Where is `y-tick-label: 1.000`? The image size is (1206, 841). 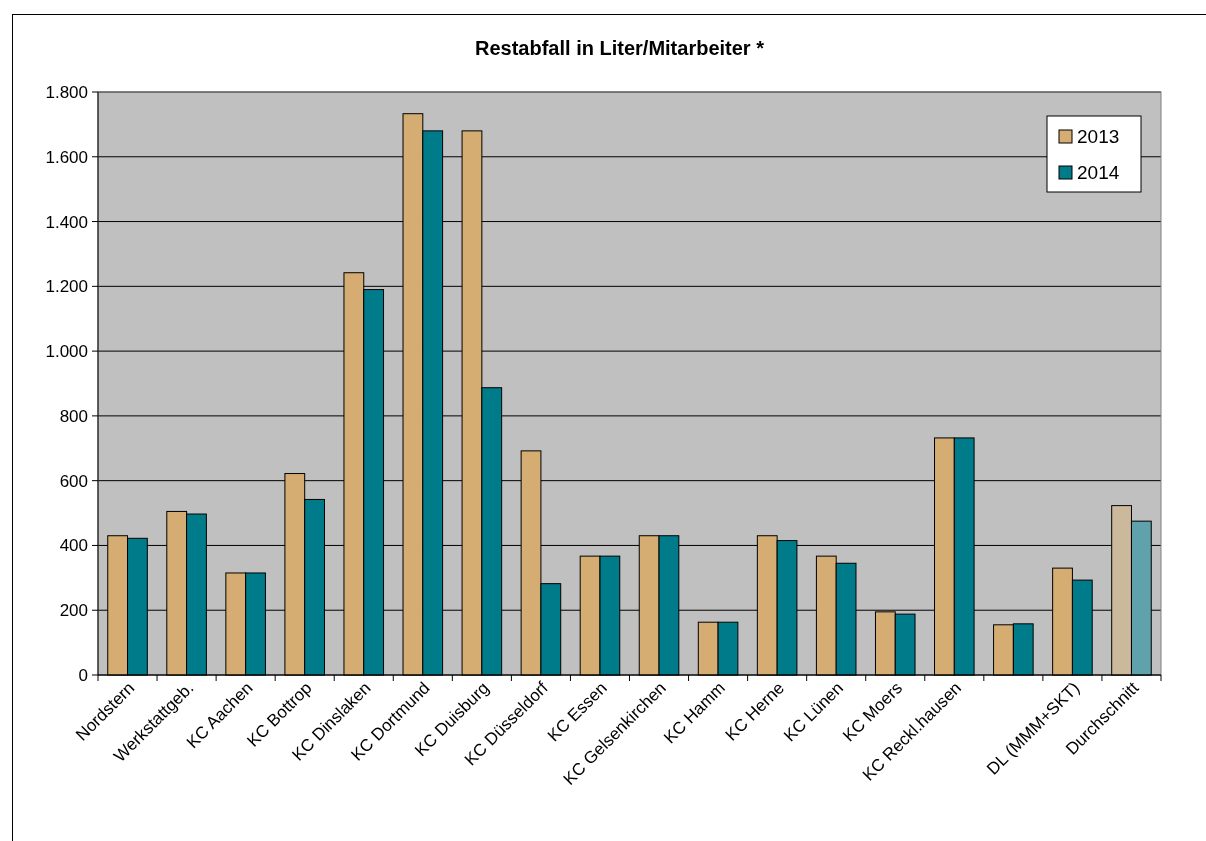
y-tick-label: 1.000 is located at coordinates (66, 352).